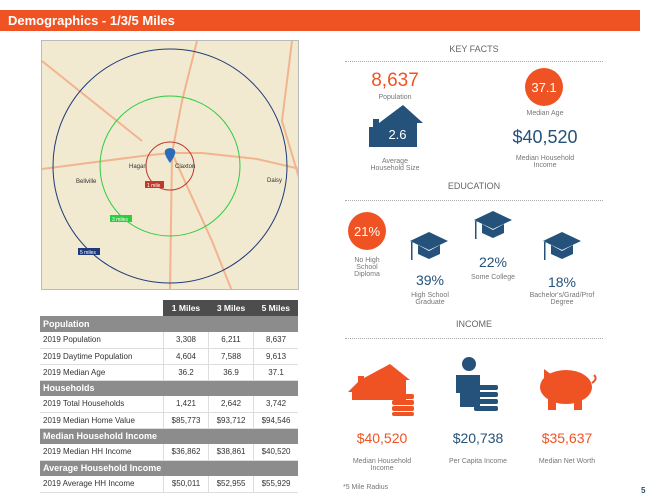 Image resolution: width=650 pixels, height=502 pixels. I want to click on bachelors-label: Bachelor's/Grad/Prof Degree, so click(562, 299).